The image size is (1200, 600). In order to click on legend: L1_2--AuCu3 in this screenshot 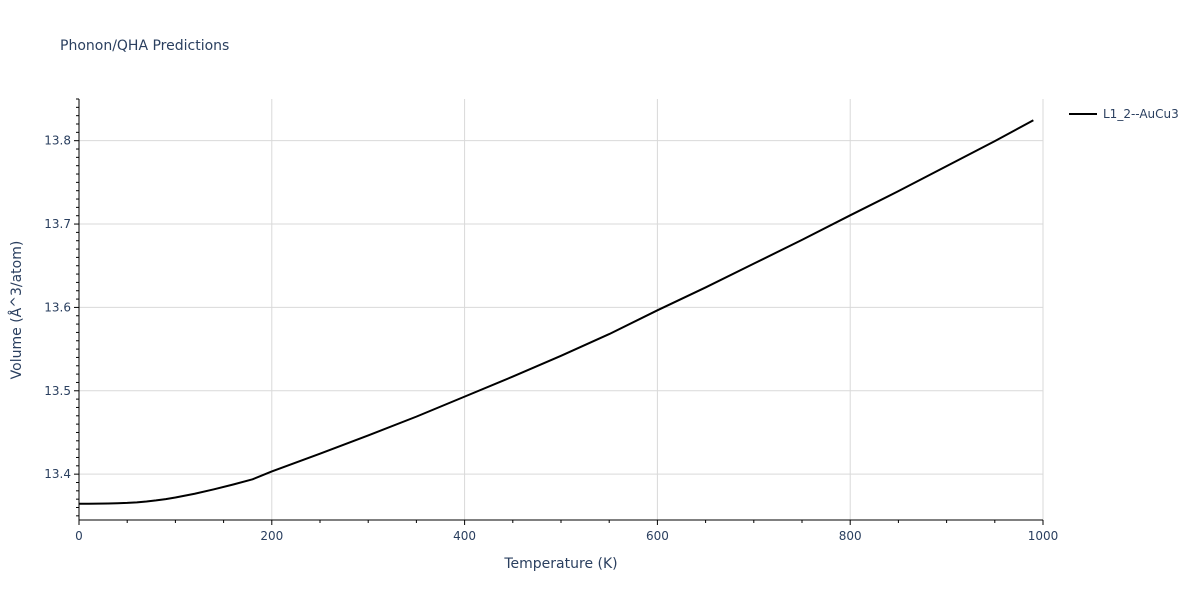, I will do `click(1124, 114)`.